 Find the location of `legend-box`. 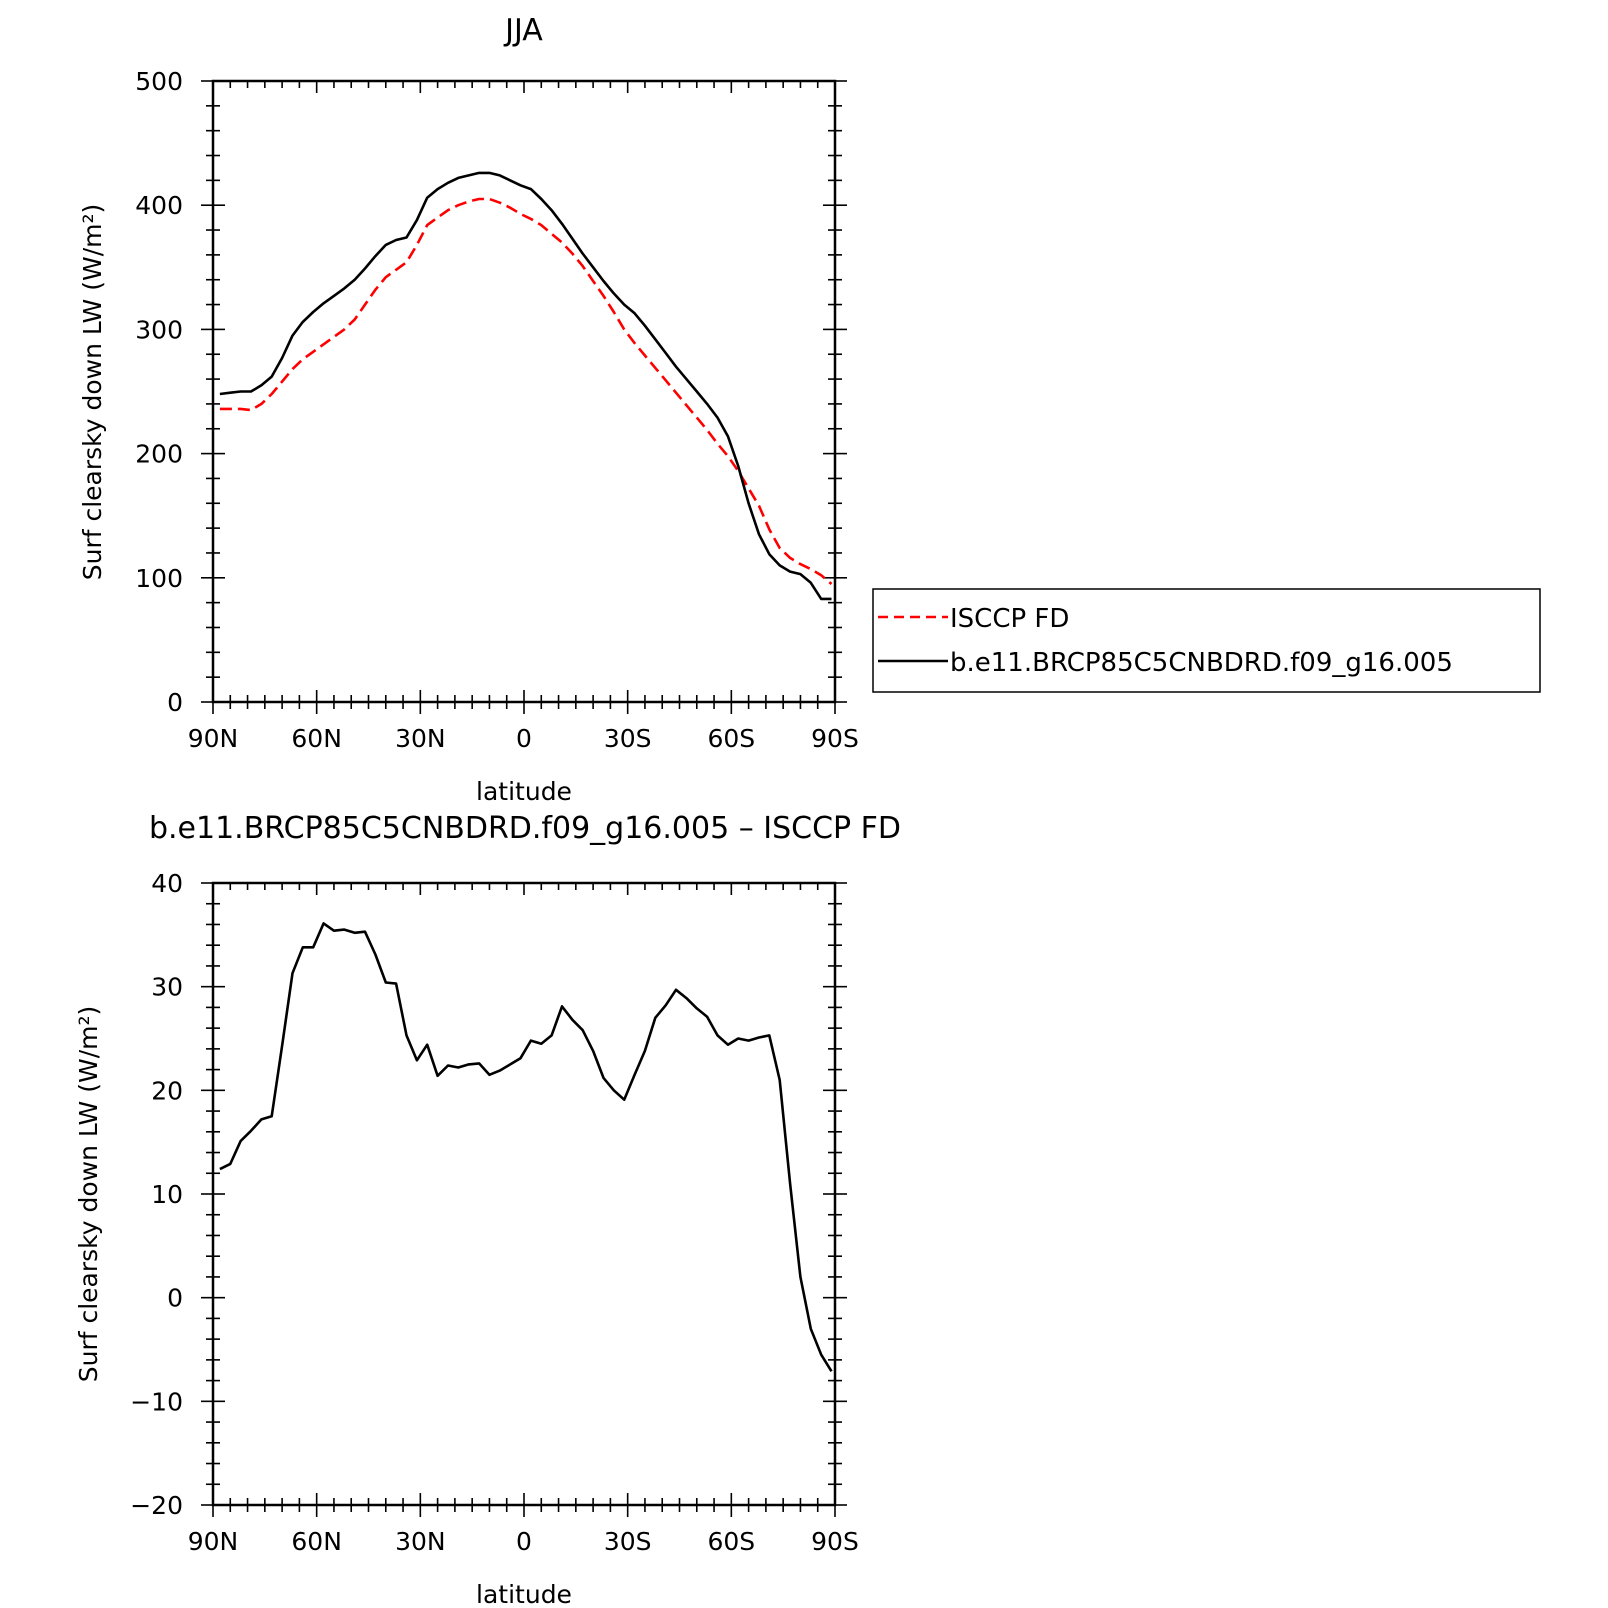

legend-box is located at coordinates (1206, 640).